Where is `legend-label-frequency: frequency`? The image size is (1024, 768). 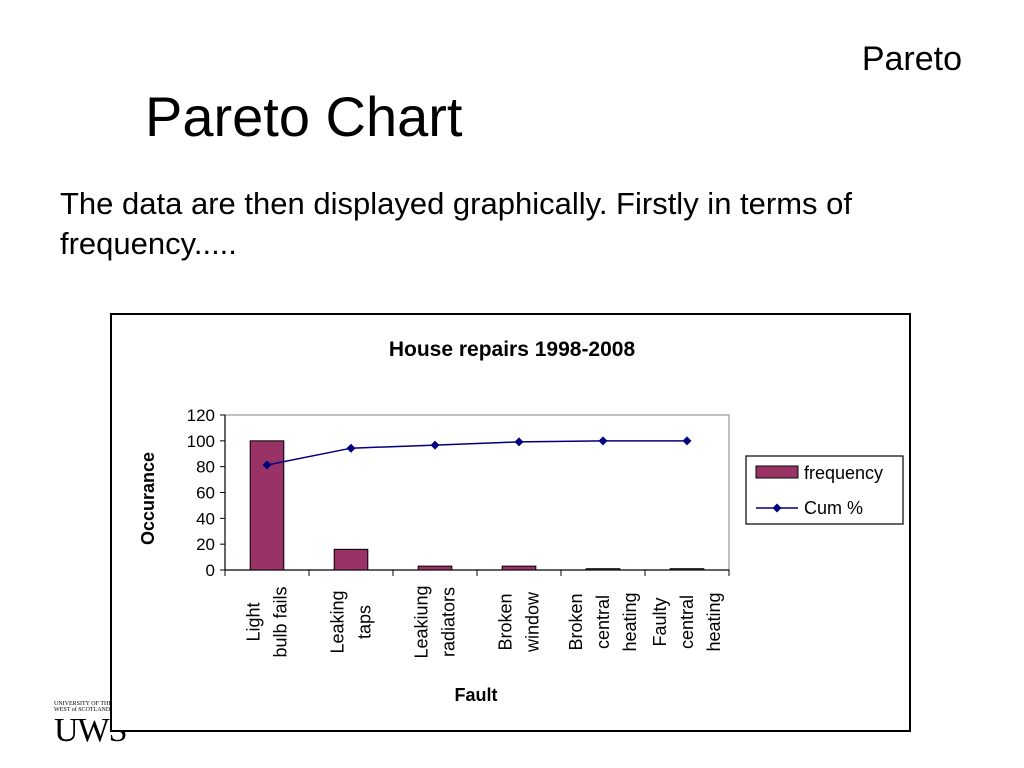 legend-label-frequency: frequency is located at coordinates (843, 473).